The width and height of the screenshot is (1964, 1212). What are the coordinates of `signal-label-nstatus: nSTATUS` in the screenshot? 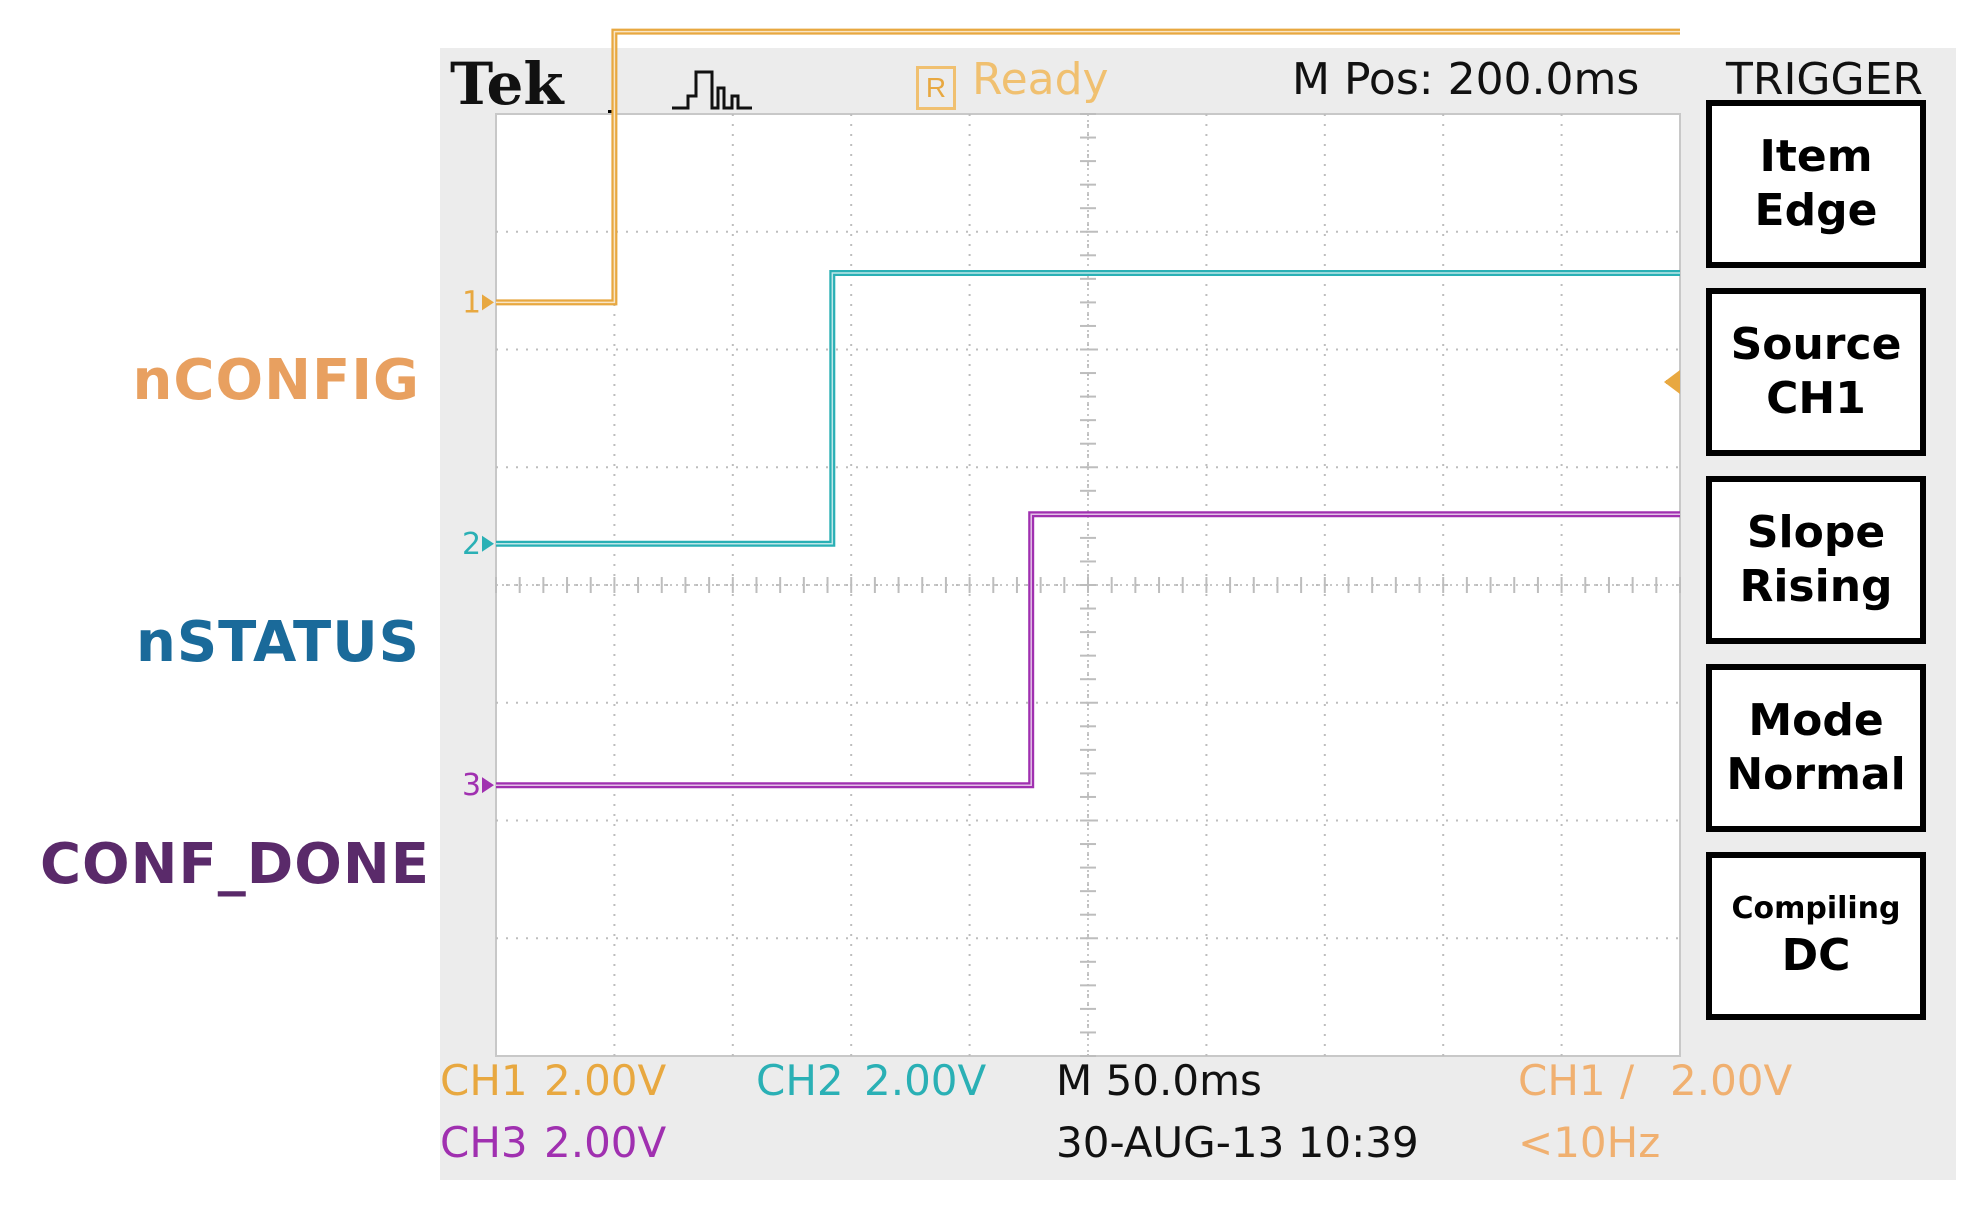 It's located at (277, 642).